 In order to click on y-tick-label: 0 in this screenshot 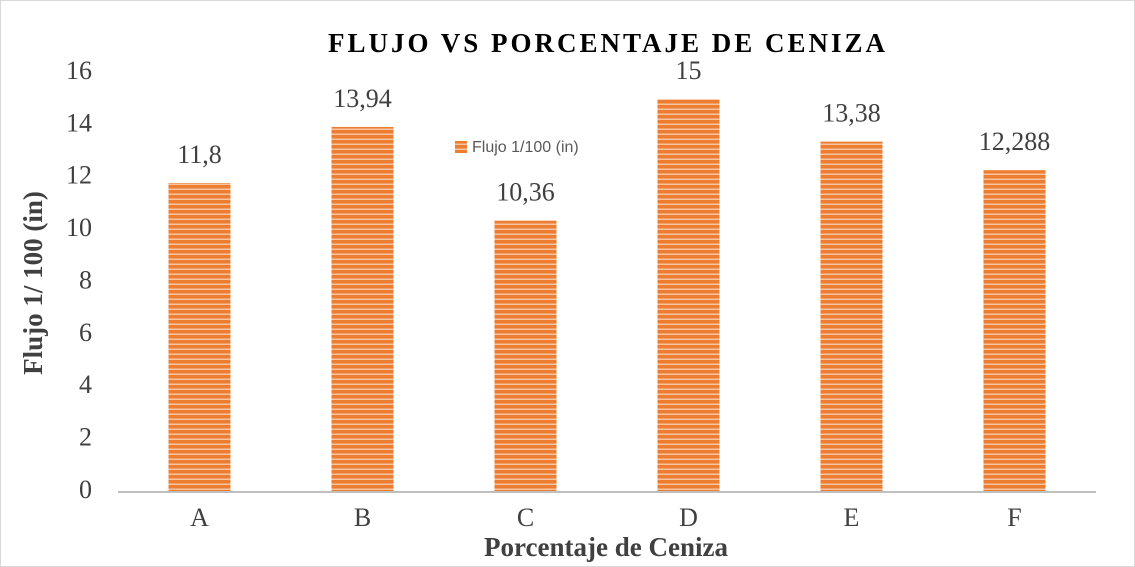, I will do `click(85, 489)`.